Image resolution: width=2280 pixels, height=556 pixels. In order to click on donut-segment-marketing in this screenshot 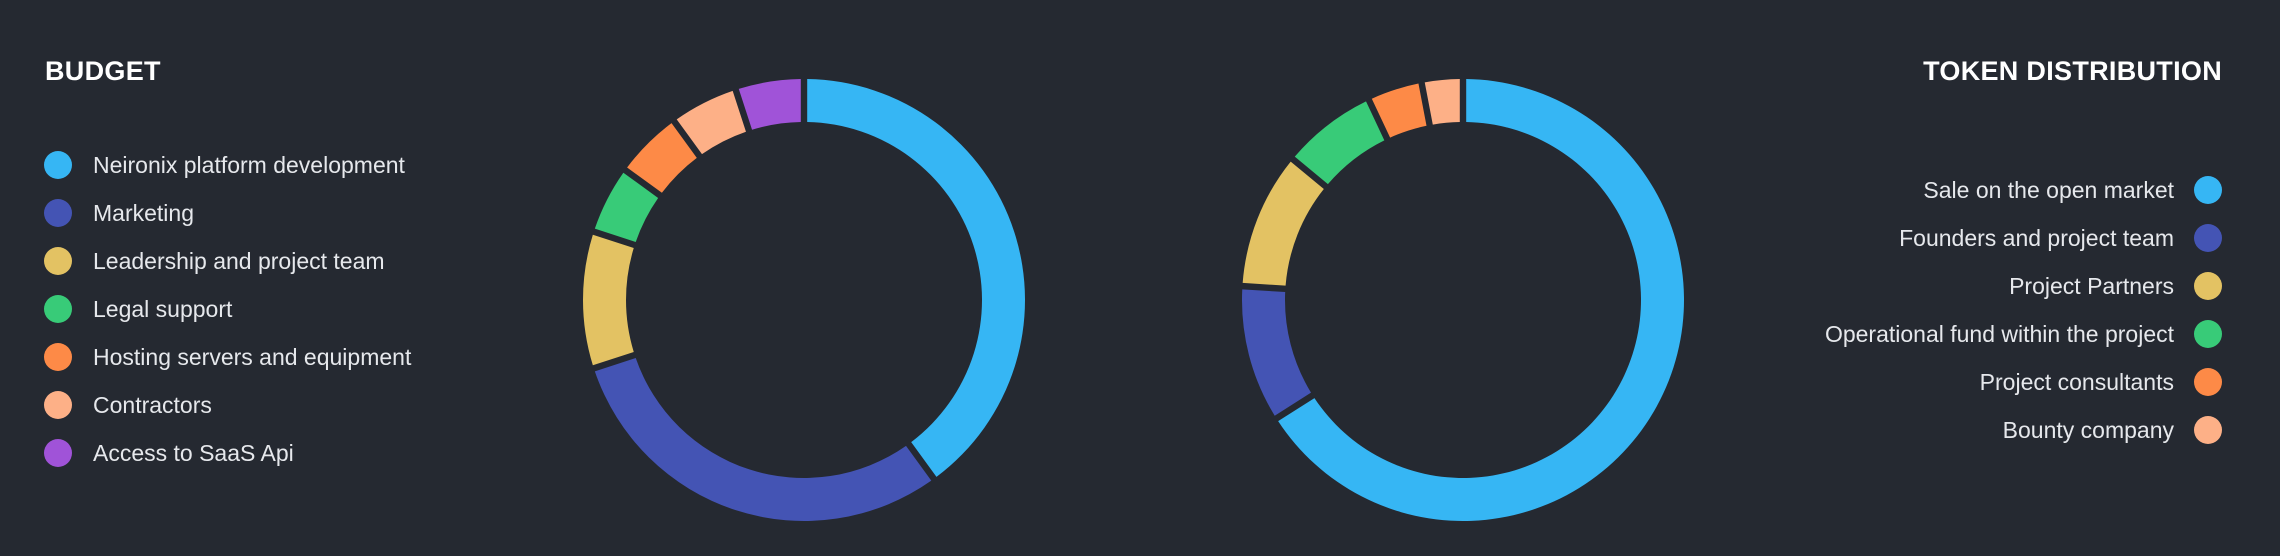, I will do `click(763, 439)`.